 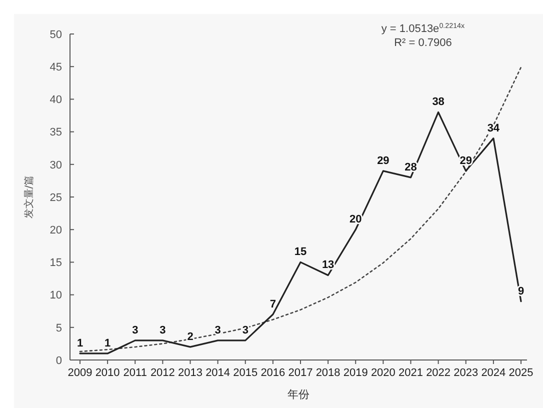 I want to click on x-tick-label: 2018, so click(x=328, y=373).